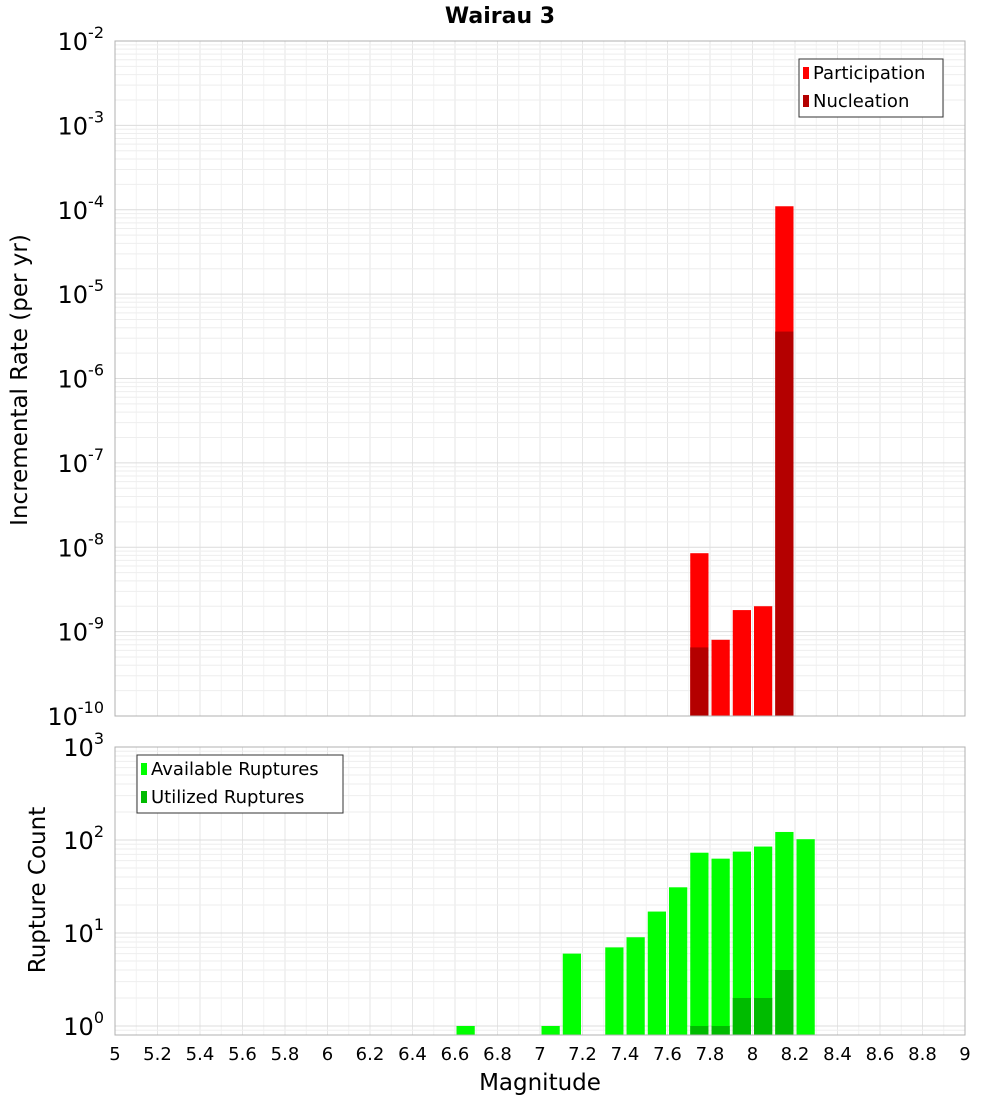  I want to click on top-y-tick-label: 10⁻⁸, so click(81, 545).